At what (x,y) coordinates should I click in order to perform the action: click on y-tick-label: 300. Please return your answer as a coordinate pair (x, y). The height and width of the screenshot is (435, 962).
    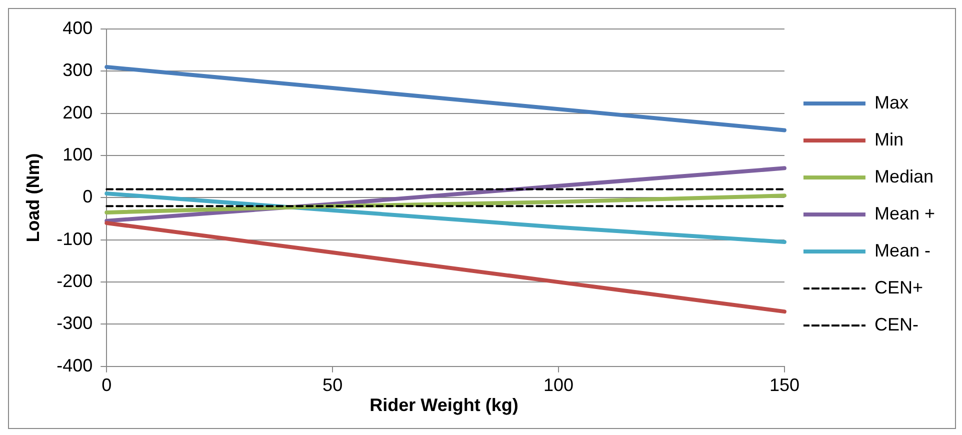
    Looking at the image, I should click on (77, 70).